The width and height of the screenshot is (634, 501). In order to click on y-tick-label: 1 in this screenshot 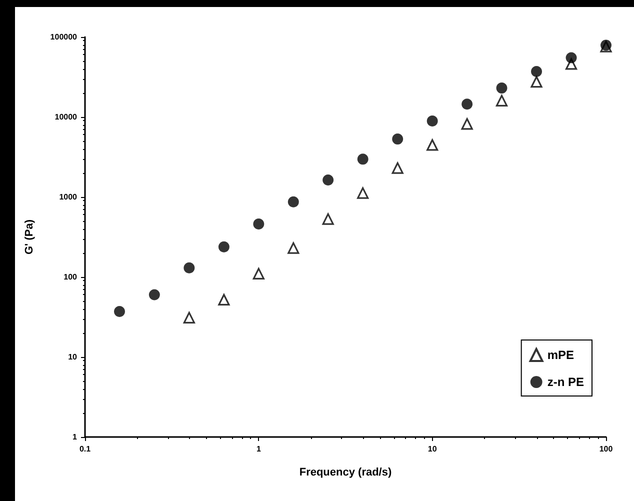, I will do `click(75, 437)`.